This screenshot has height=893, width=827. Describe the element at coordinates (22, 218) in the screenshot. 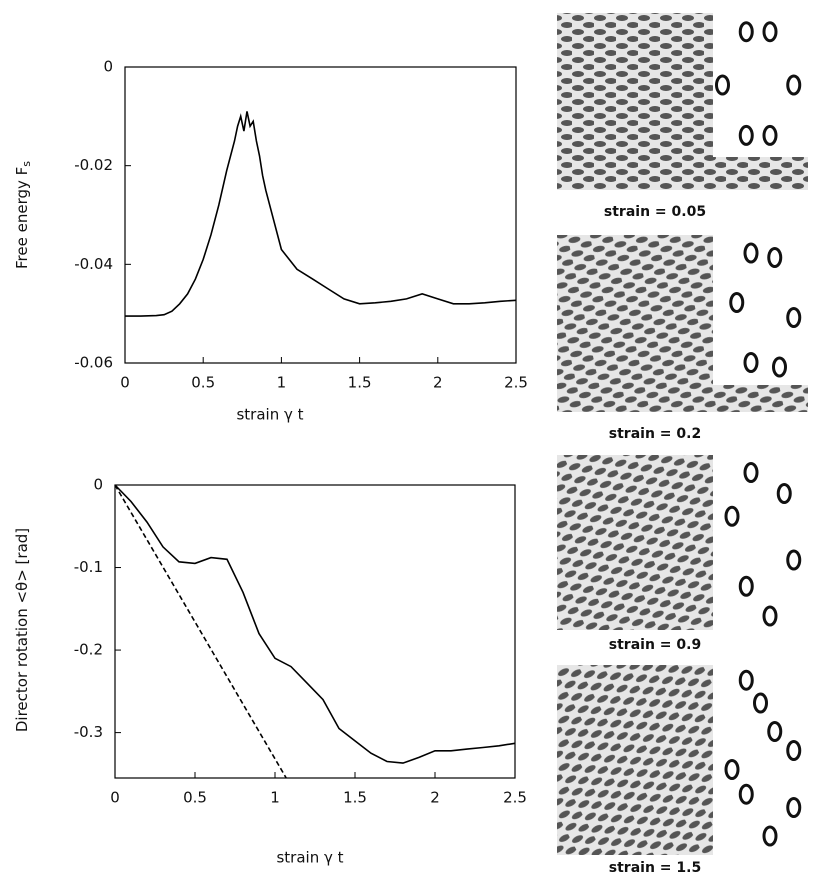

I see `y-axis-label-text: Free energy F` at that location.